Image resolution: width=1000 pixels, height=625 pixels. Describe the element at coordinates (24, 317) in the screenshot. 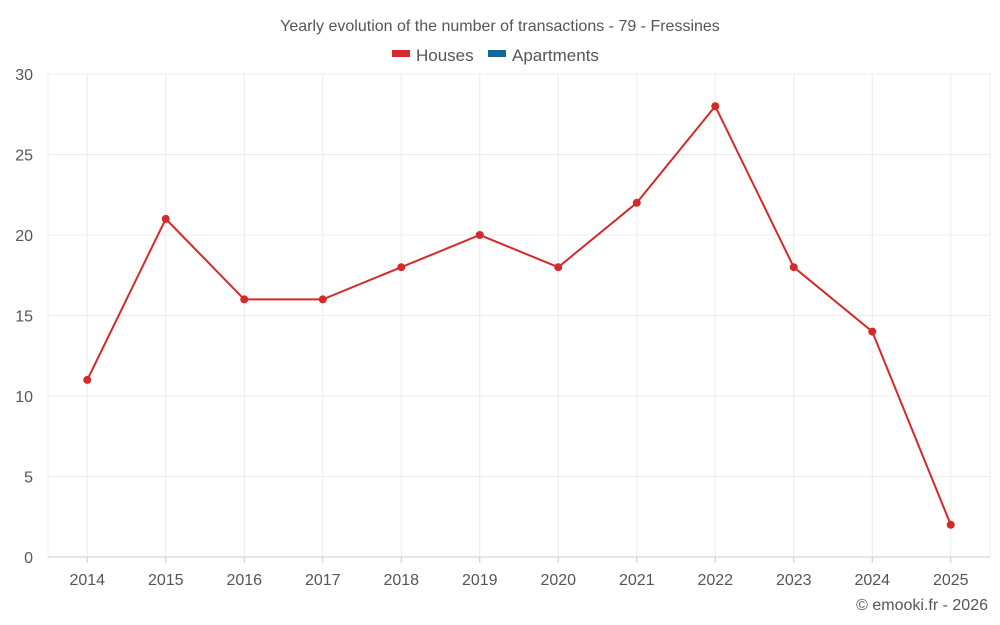

I see `y-tick-label: 15` at that location.